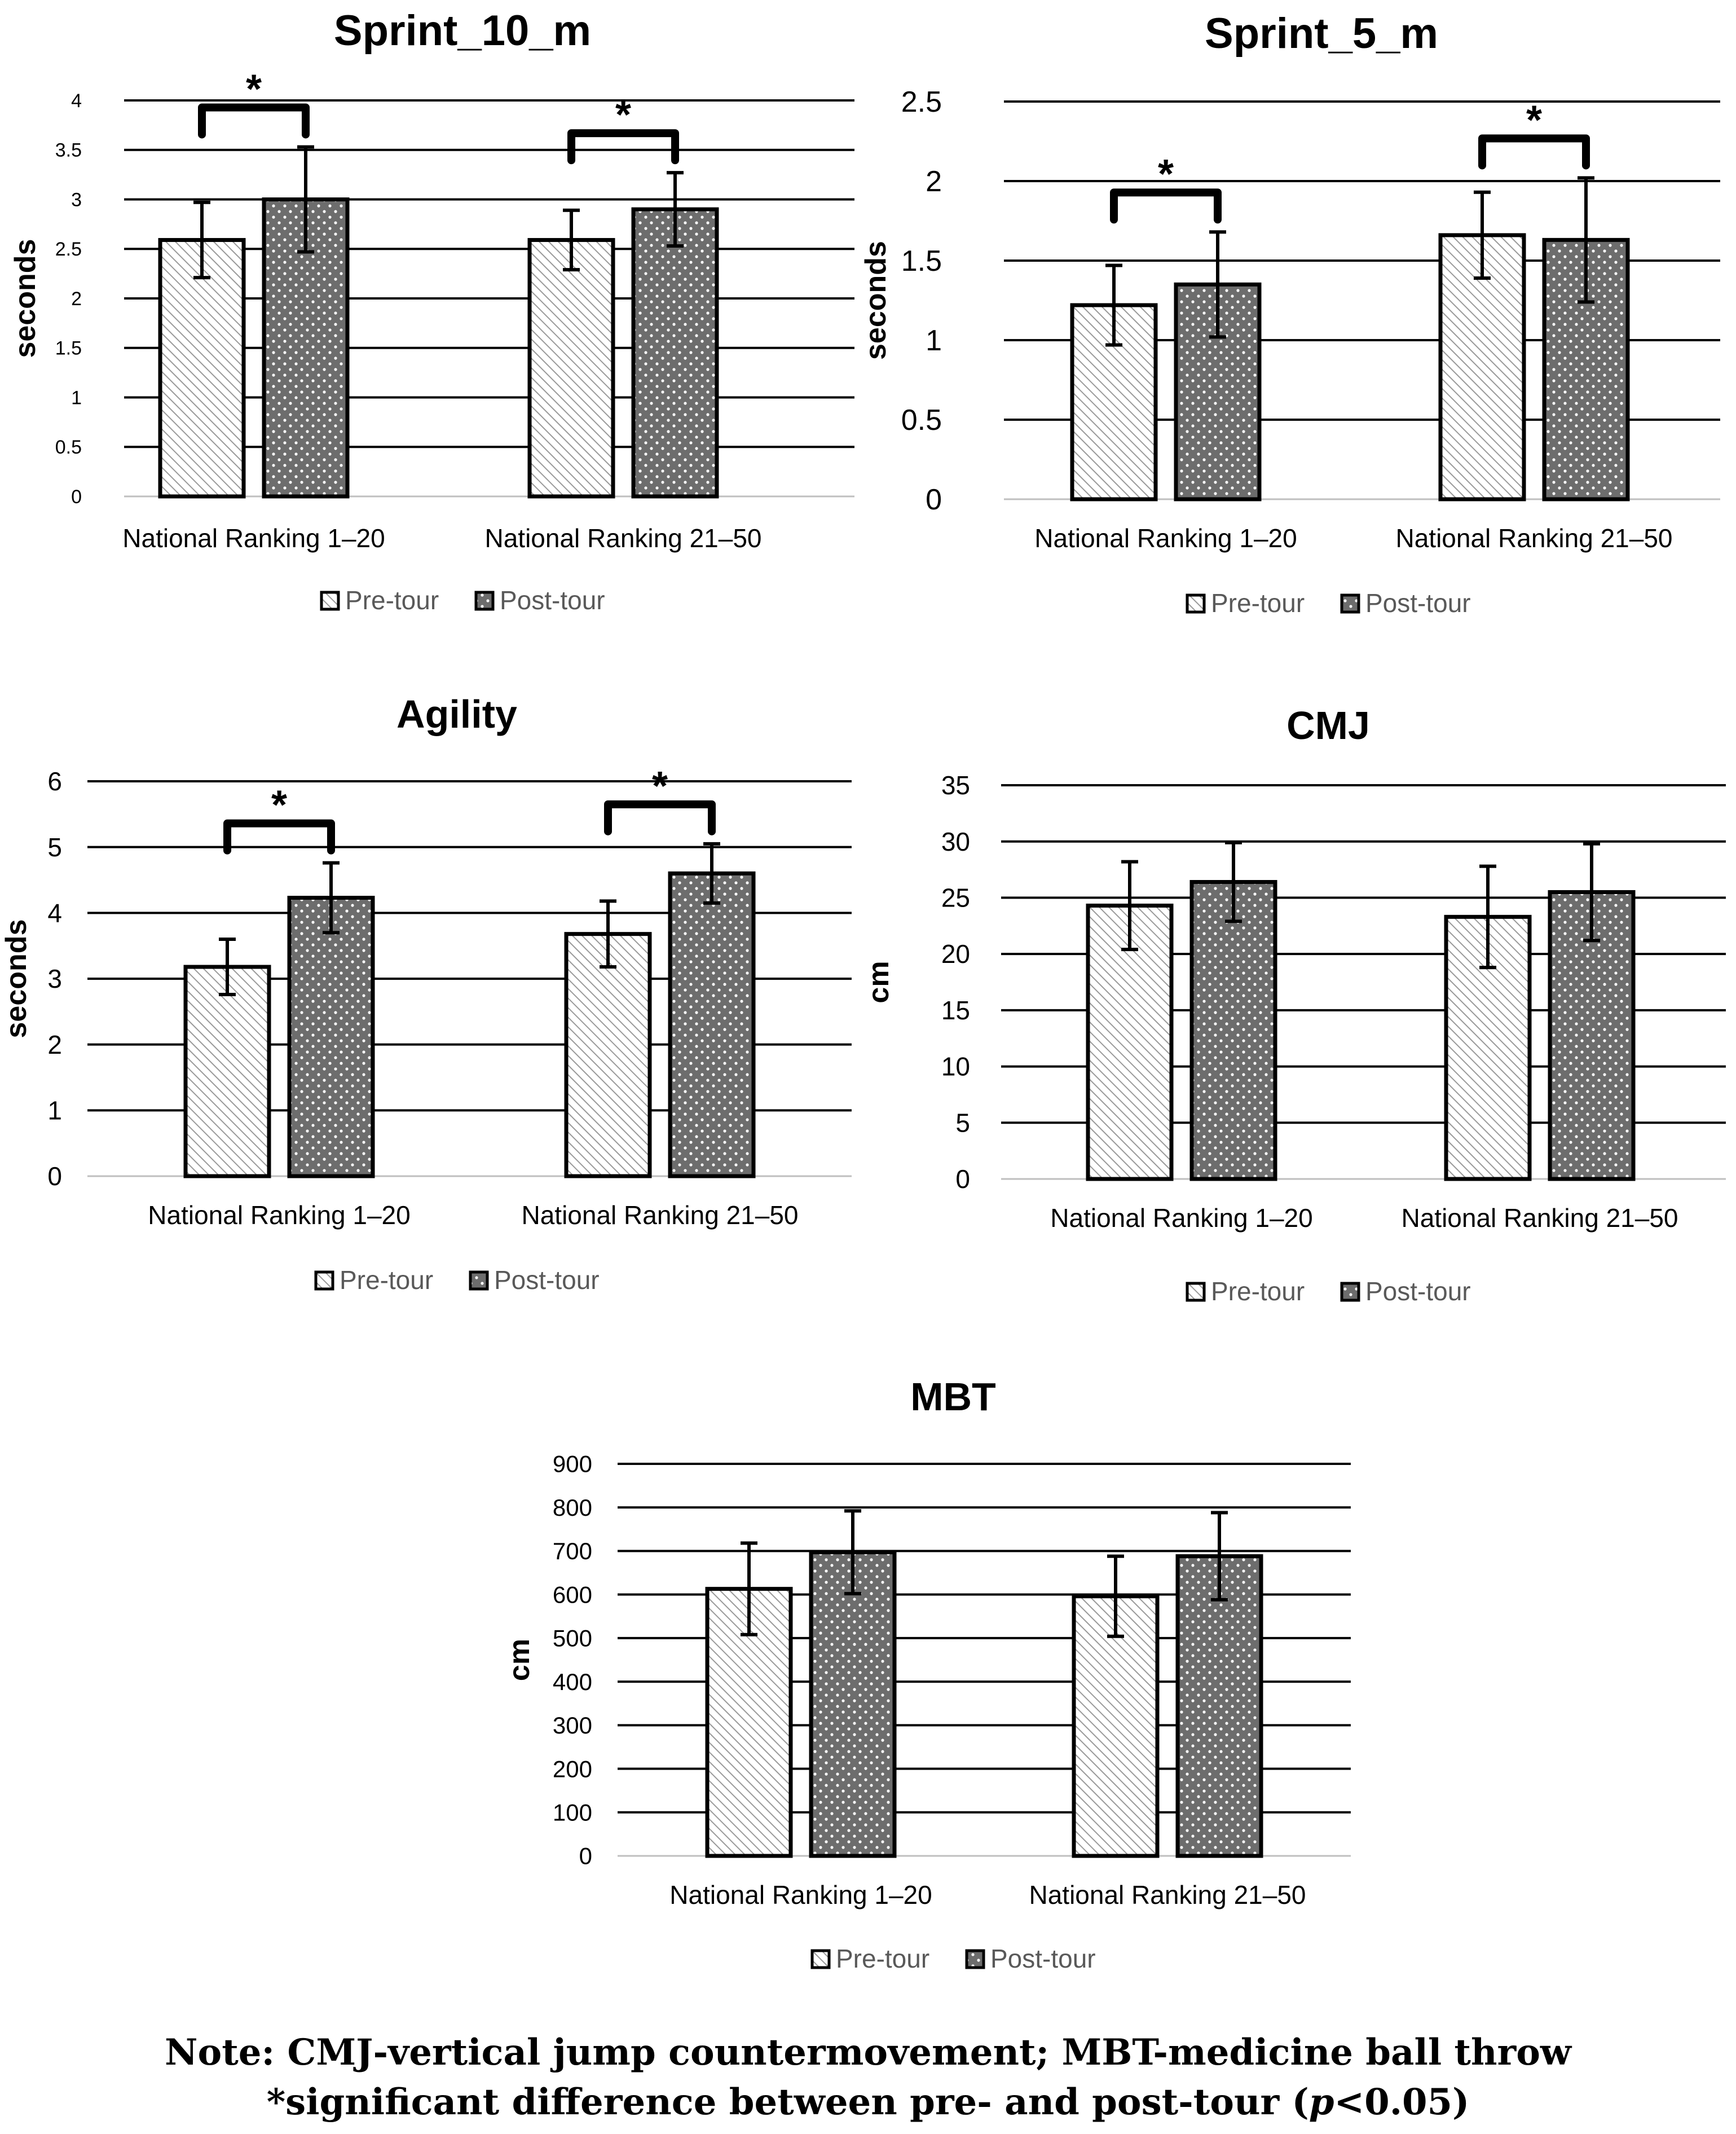 The image size is (1736, 2134). I want to click on chart-title: CMJ, so click(1328, 725).